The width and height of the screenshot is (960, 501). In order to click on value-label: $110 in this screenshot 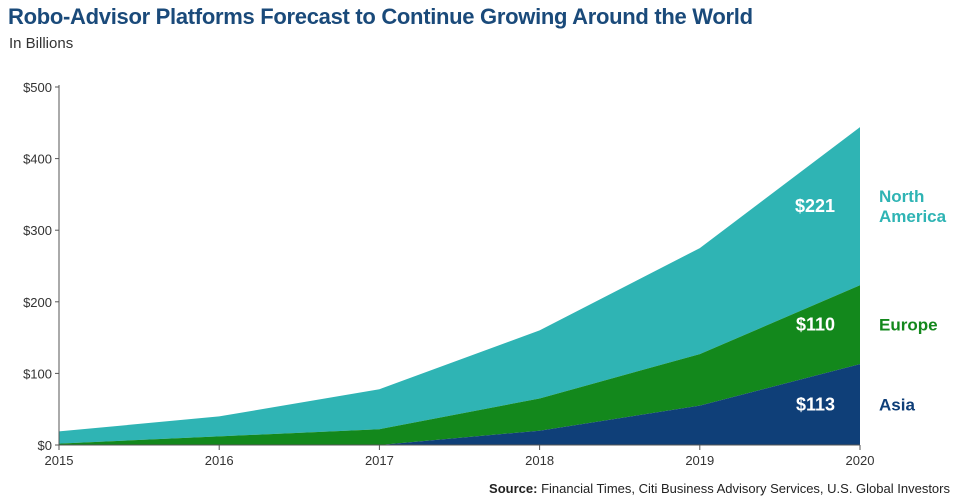, I will do `click(815, 325)`.